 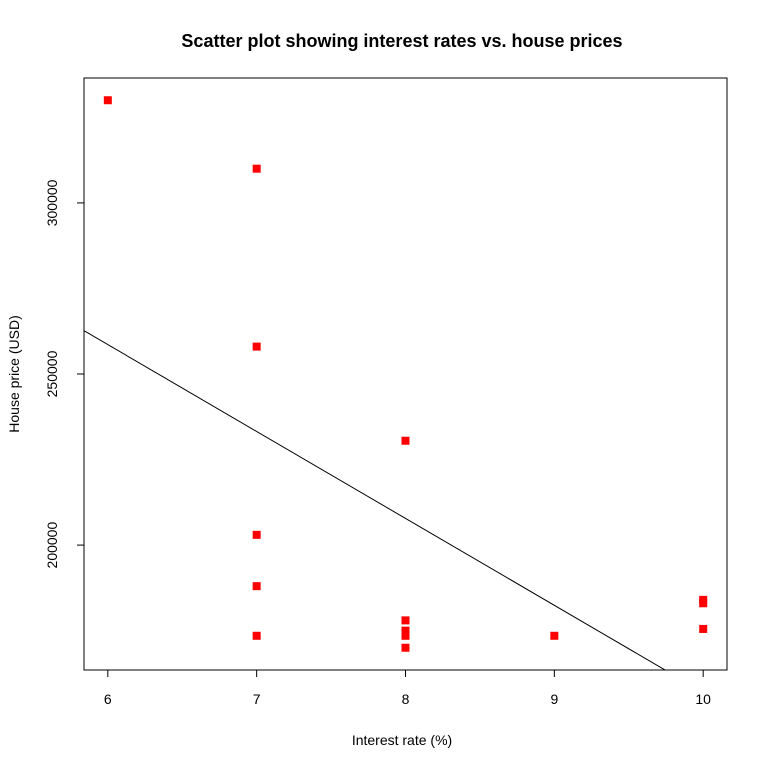 I want to click on y-axis-label: House price (USD), so click(x=14, y=373).